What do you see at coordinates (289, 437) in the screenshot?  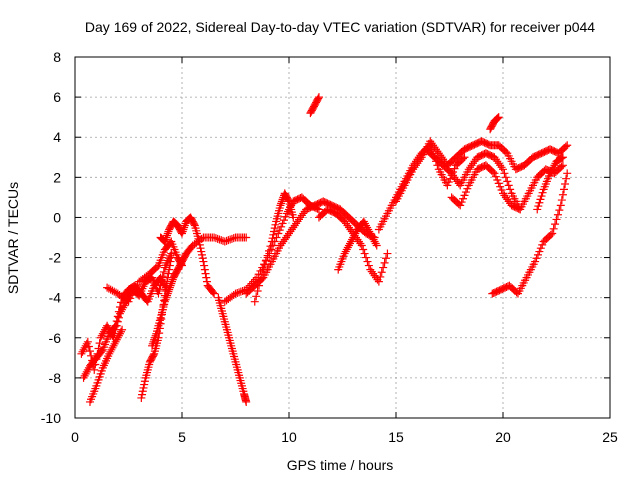 I see `x-tick-label: 10` at bounding box center [289, 437].